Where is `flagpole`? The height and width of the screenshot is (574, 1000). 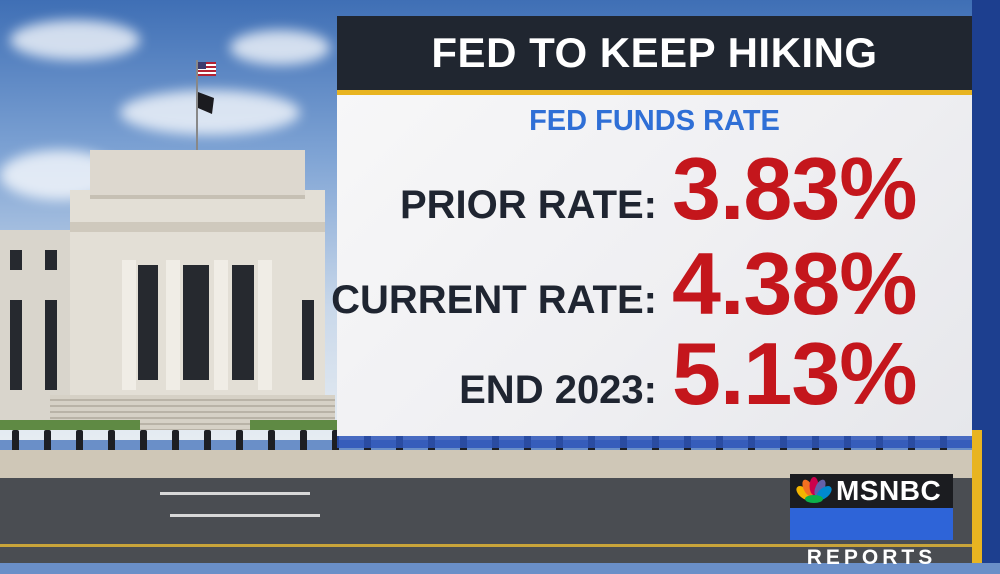 flagpole is located at coordinates (197, 107).